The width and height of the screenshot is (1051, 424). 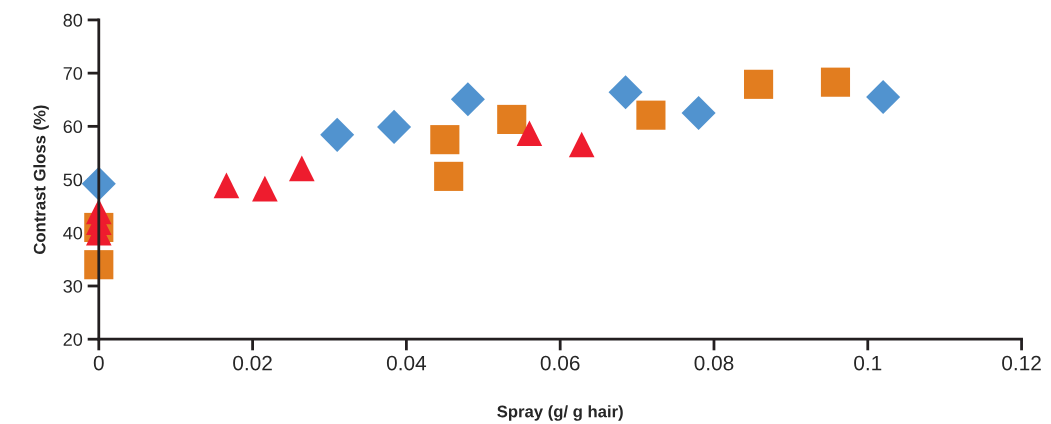 What do you see at coordinates (73, 73) in the screenshot?
I see `y-tick-label: 70` at bounding box center [73, 73].